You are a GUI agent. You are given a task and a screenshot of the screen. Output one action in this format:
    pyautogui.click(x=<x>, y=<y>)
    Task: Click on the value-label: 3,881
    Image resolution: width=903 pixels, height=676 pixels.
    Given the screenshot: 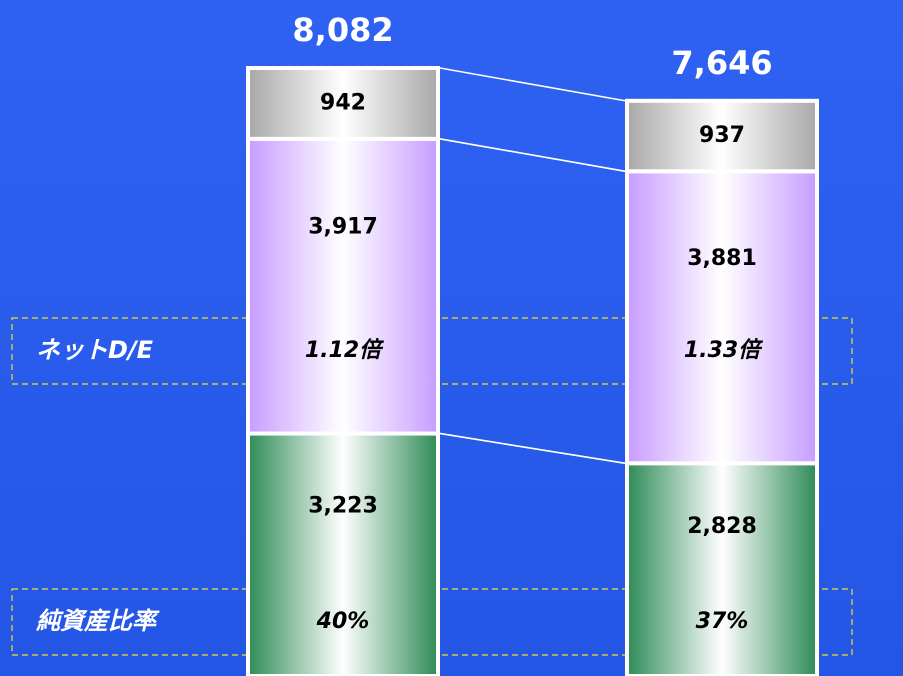 What is the action you would take?
    pyautogui.click(x=722, y=258)
    